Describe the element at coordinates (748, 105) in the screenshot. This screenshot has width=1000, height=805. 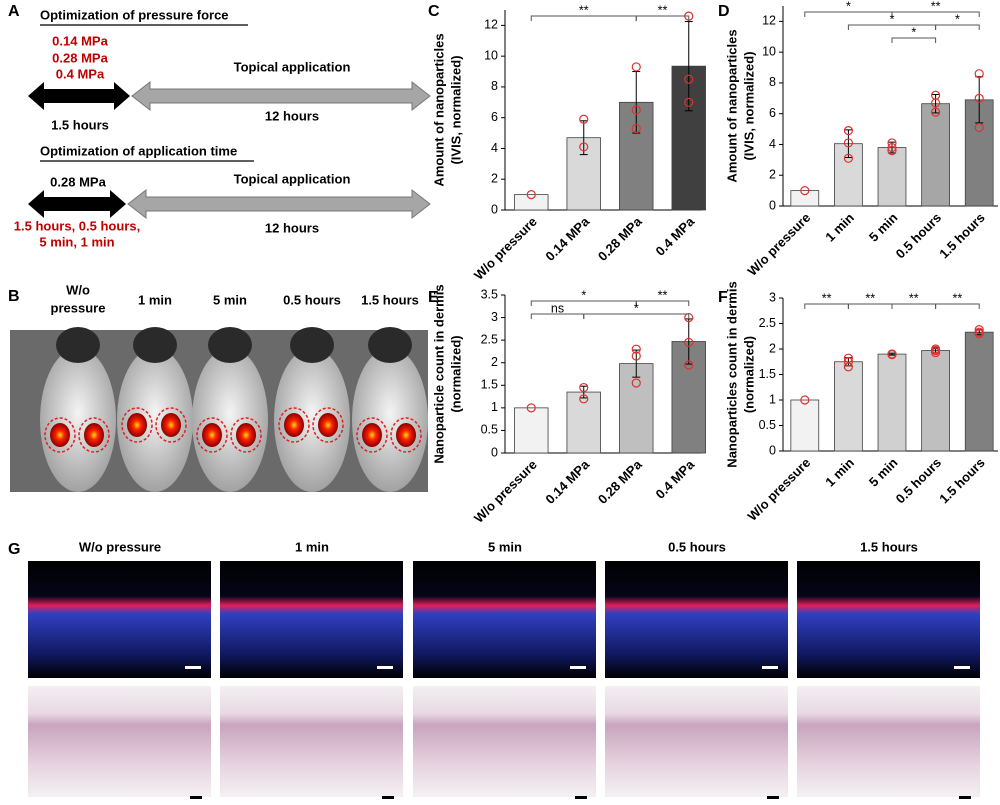
I see `y-axis-label: (IVIS, normalized)` at that location.